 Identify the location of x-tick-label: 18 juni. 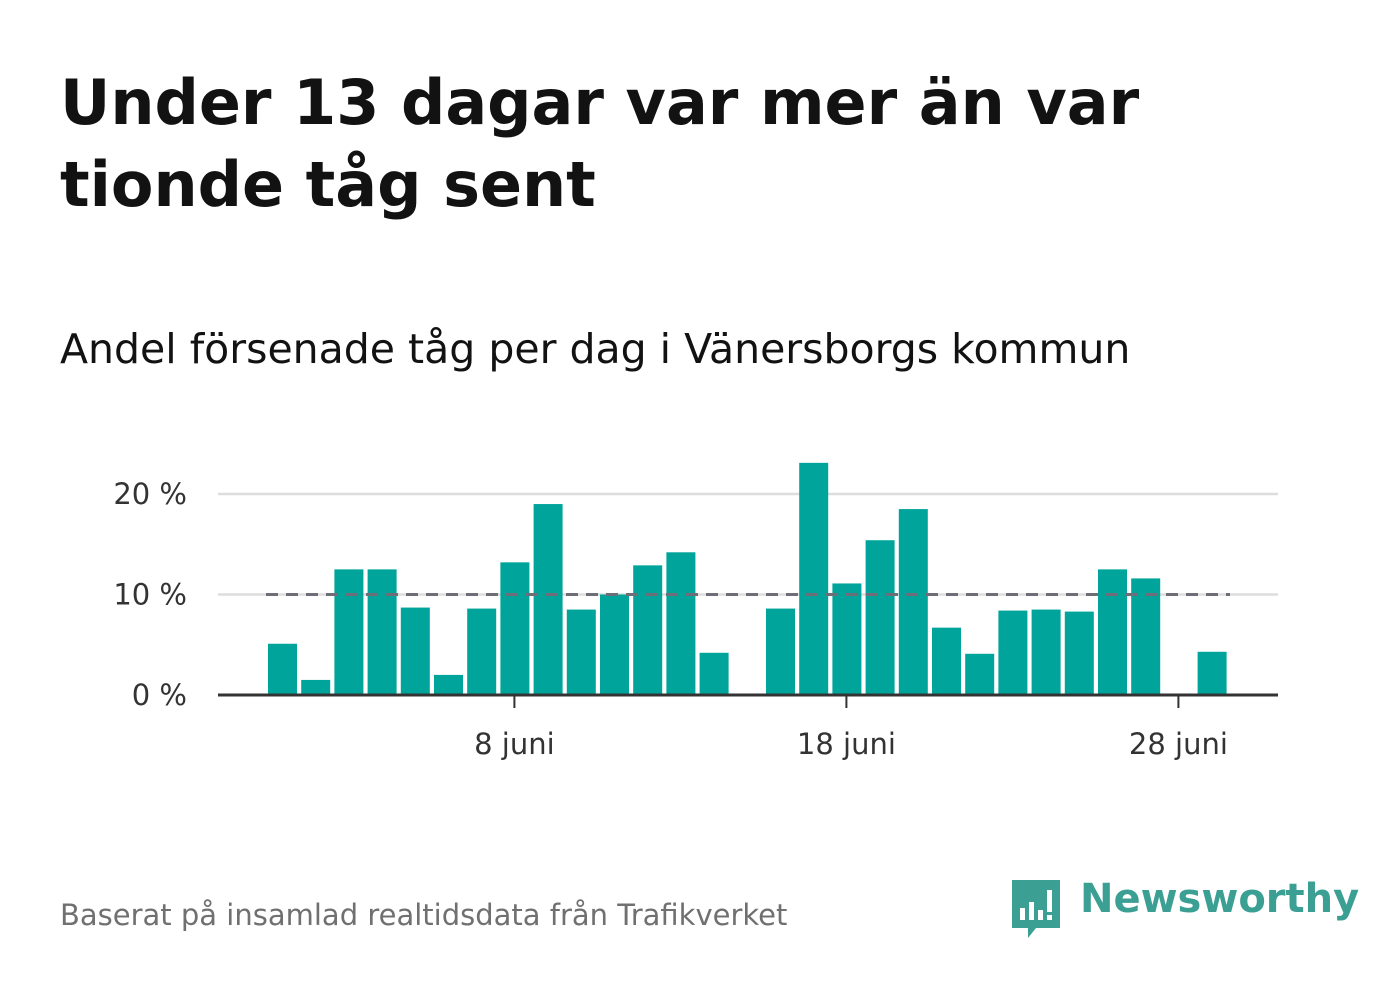
(846, 744).